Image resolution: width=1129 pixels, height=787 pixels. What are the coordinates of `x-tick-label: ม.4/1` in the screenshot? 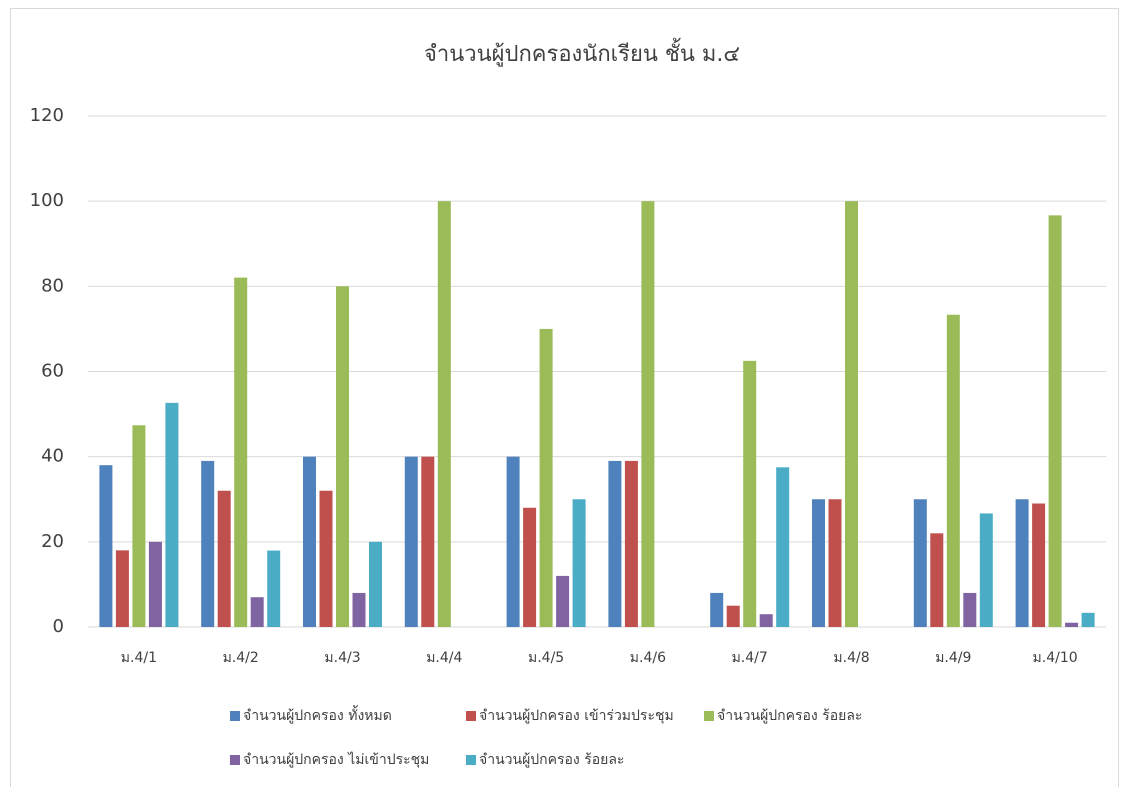 It's located at (139, 658).